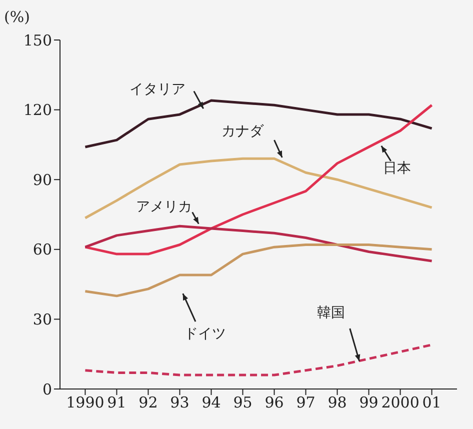 This screenshot has height=429, width=473. What do you see at coordinates (397, 168) in the screenshot?
I see `series-label: 日本` at bounding box center [397, 168].